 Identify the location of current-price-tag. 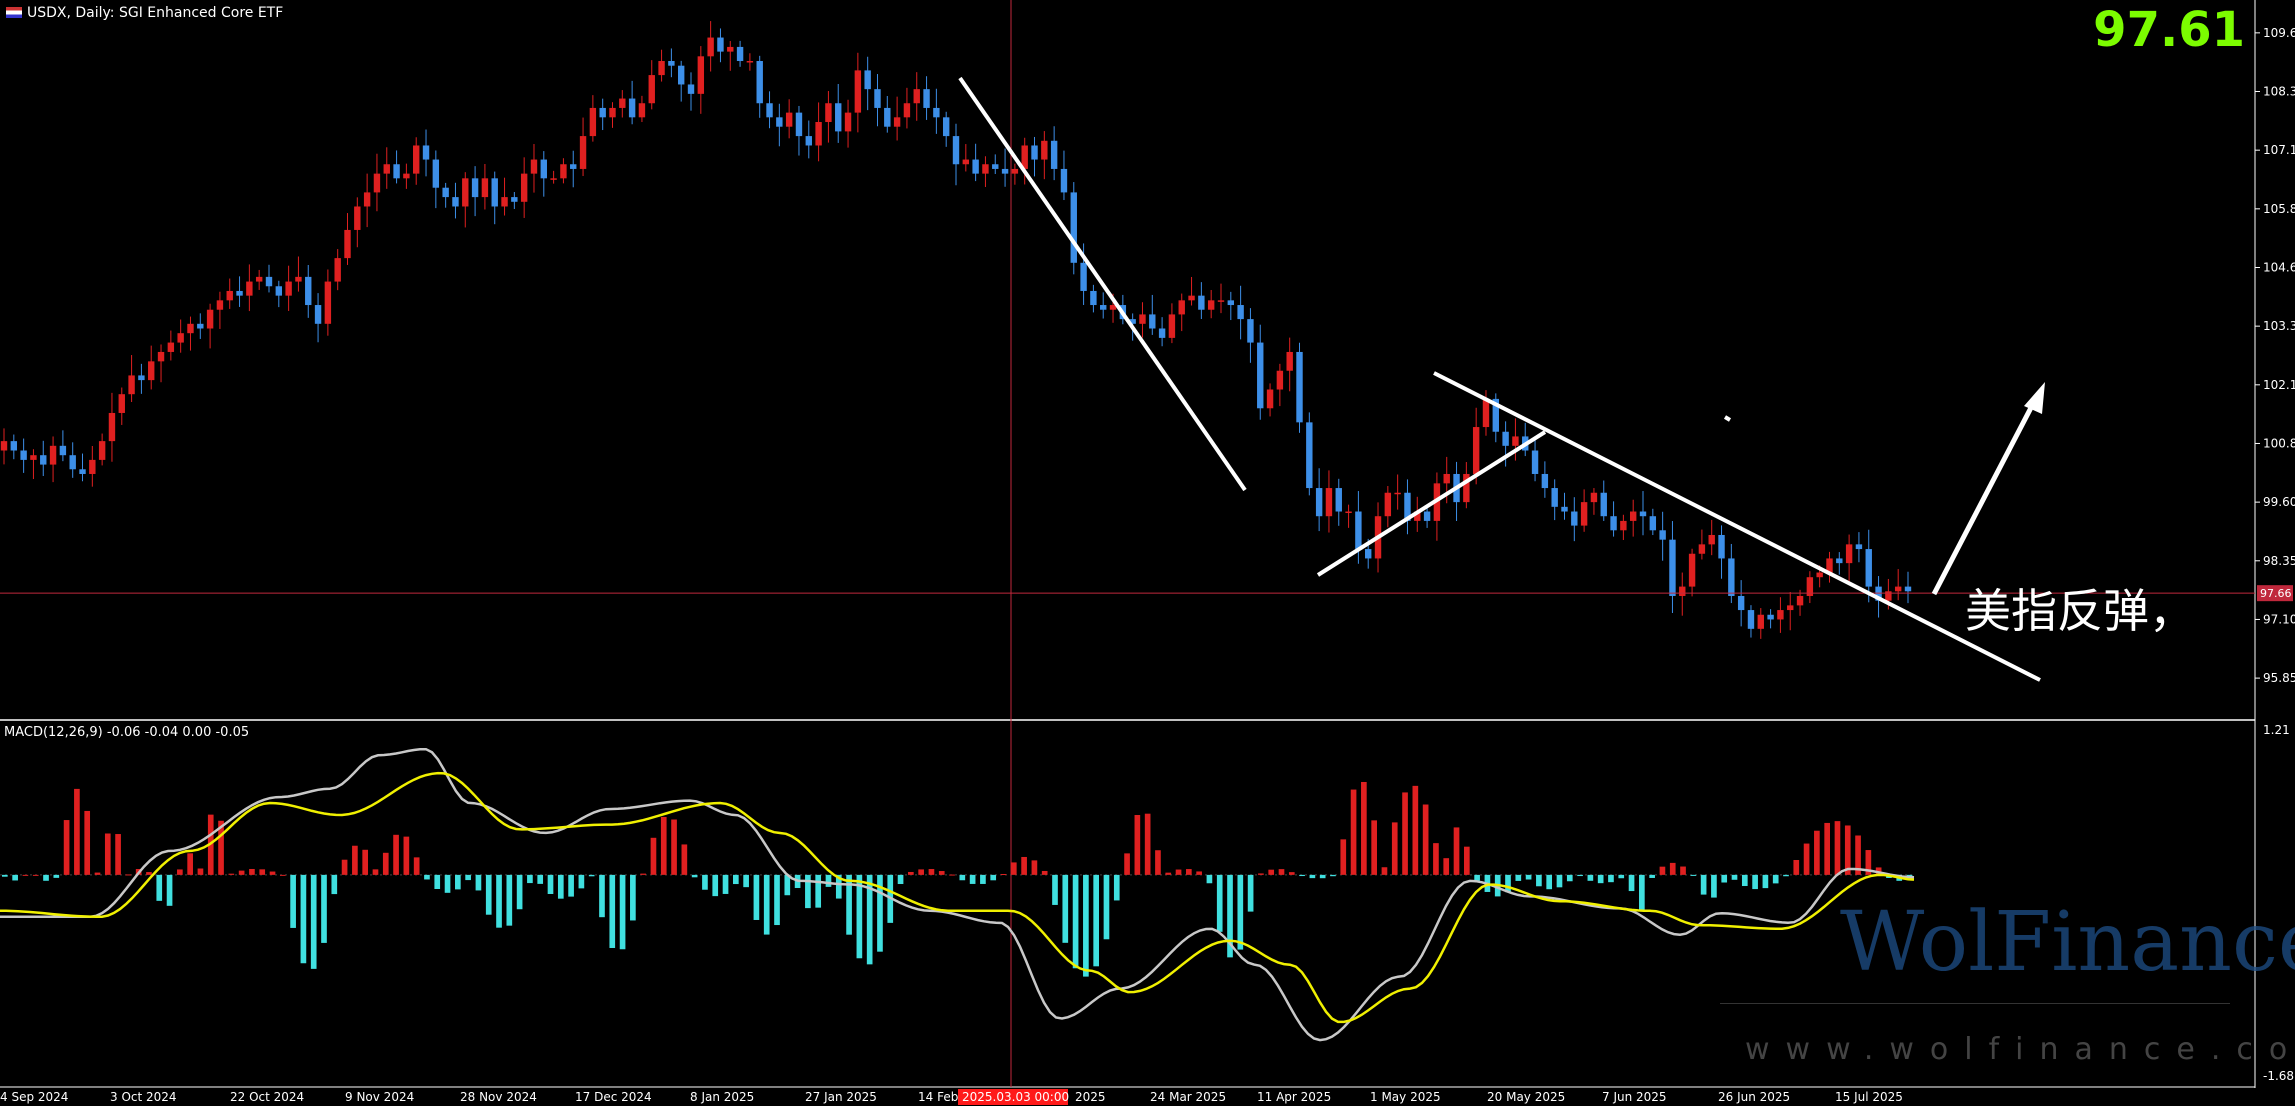
(2275, 593).